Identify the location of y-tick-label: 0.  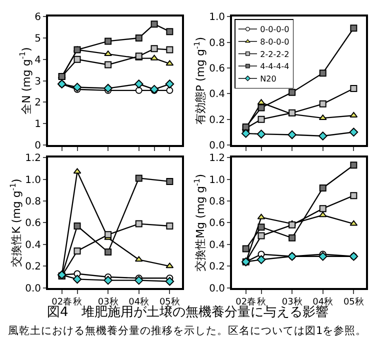
(37, 146).